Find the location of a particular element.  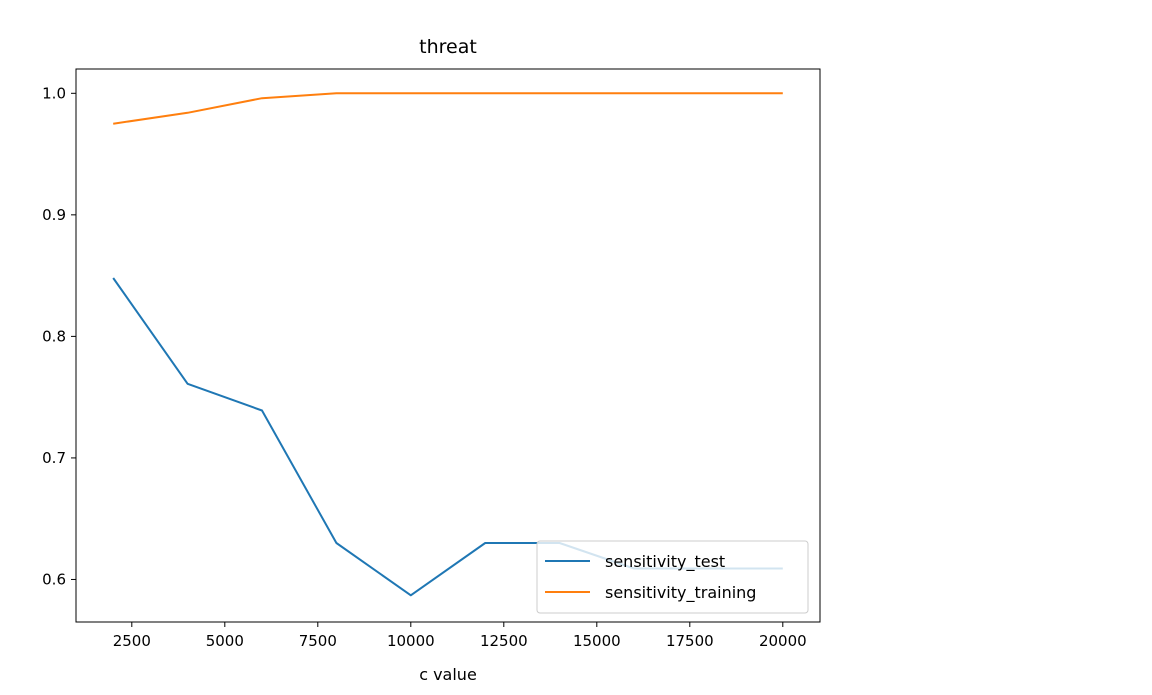

legend-box is located at coordinates (672, 577).